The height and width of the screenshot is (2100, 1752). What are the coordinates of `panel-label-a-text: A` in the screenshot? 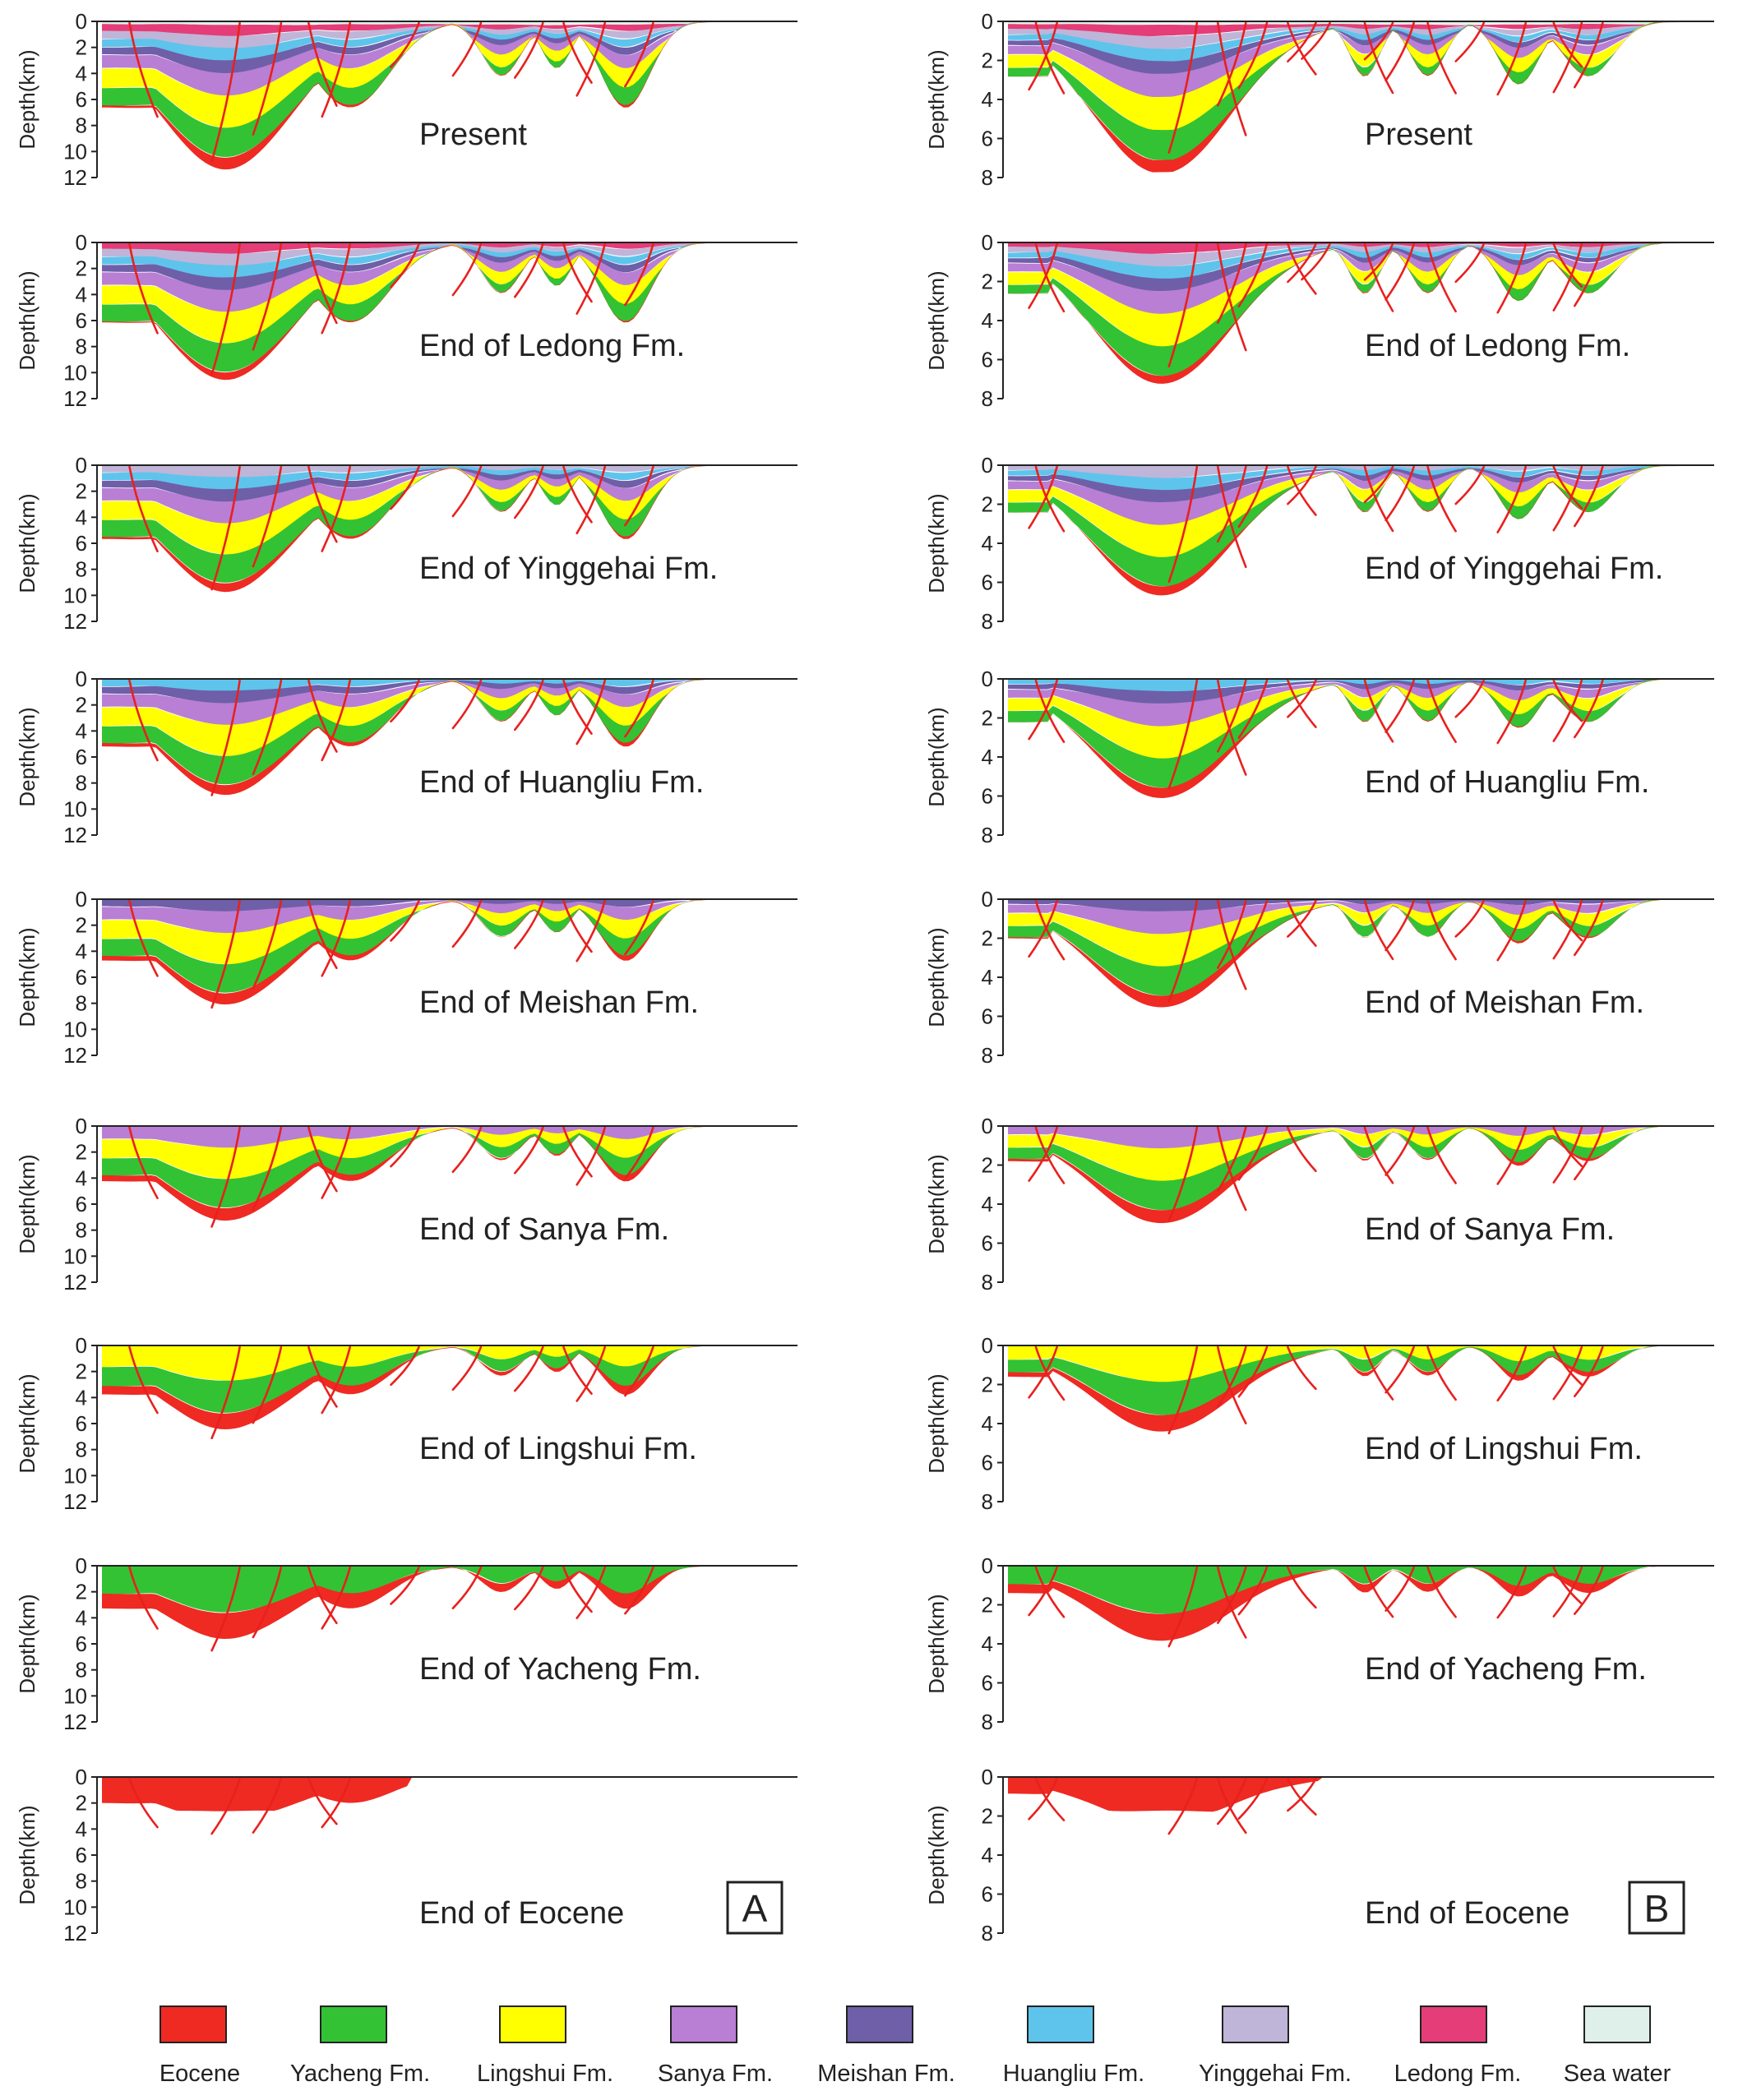 It's located at (755, 1908).